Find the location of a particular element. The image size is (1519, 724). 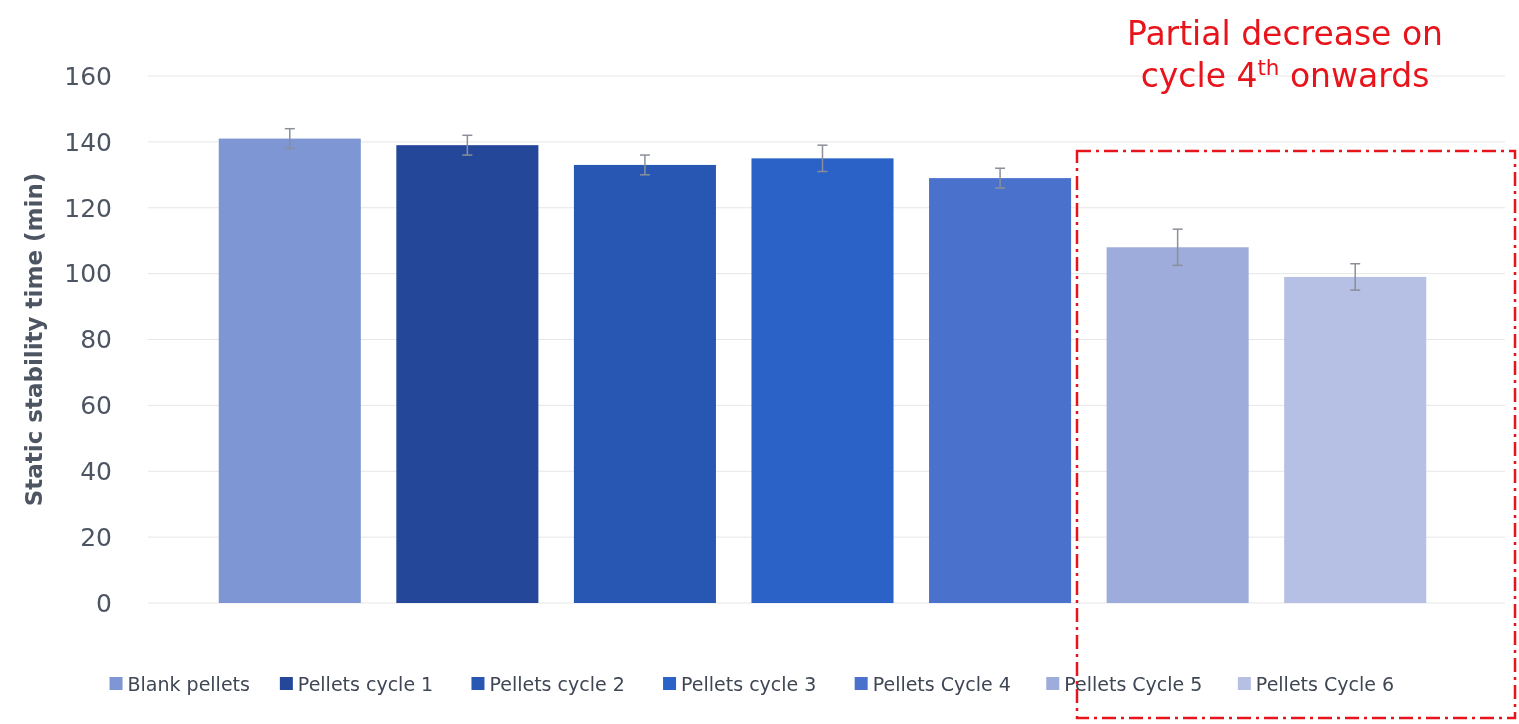

legend-label: Pellets cycle 1 is located at coordinates (365, 683).